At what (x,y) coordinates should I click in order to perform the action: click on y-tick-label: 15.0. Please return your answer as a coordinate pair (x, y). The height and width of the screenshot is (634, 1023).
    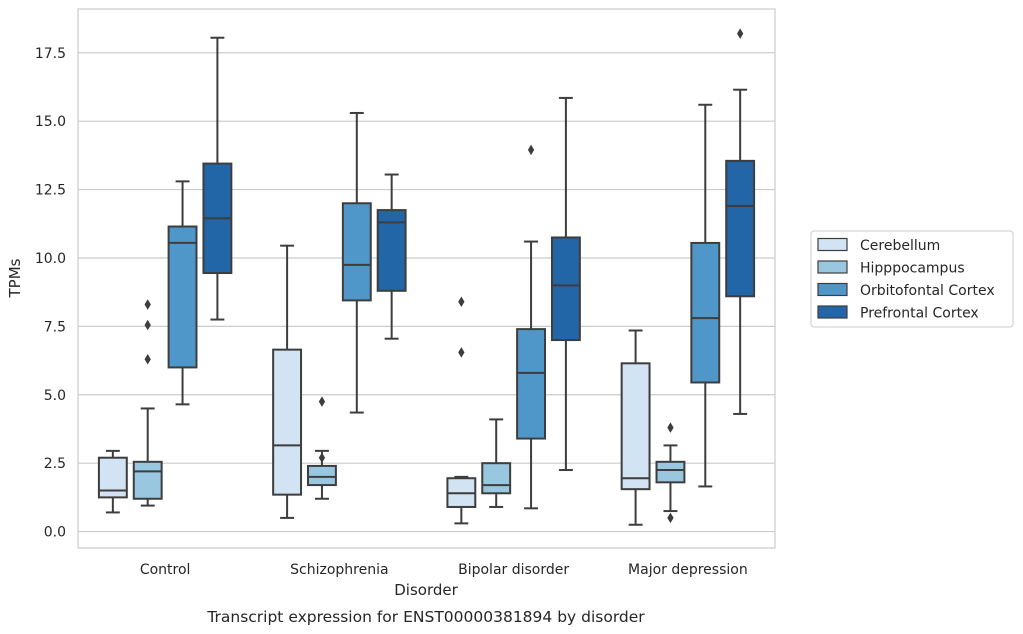
    Looking at the image, I should click on (50, 122).